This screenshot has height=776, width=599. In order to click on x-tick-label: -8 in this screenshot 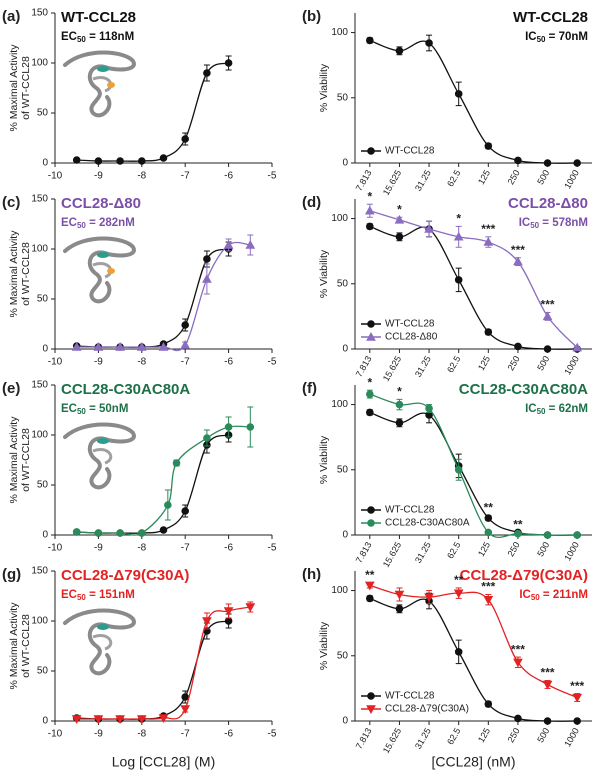, I will do `click(141, 362)`.